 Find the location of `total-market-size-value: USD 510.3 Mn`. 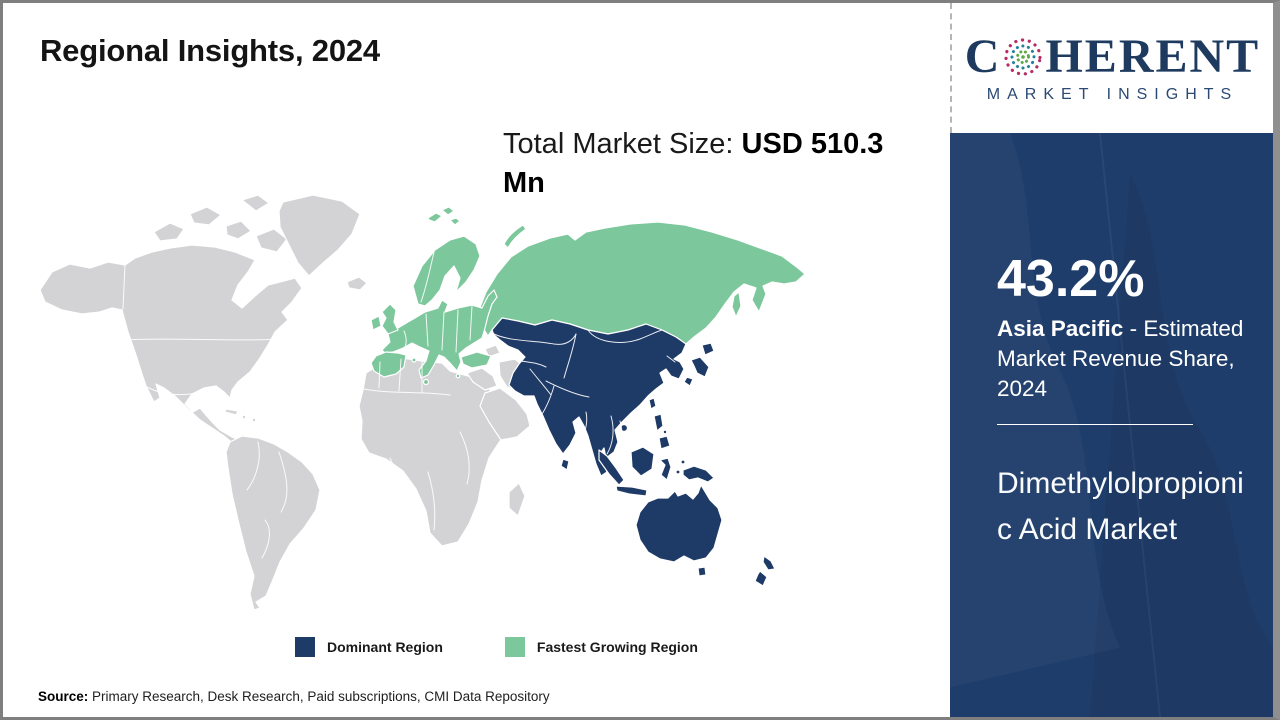

total-market-size-value: USD 510.3 Mn is located at coordinates (693, 163).